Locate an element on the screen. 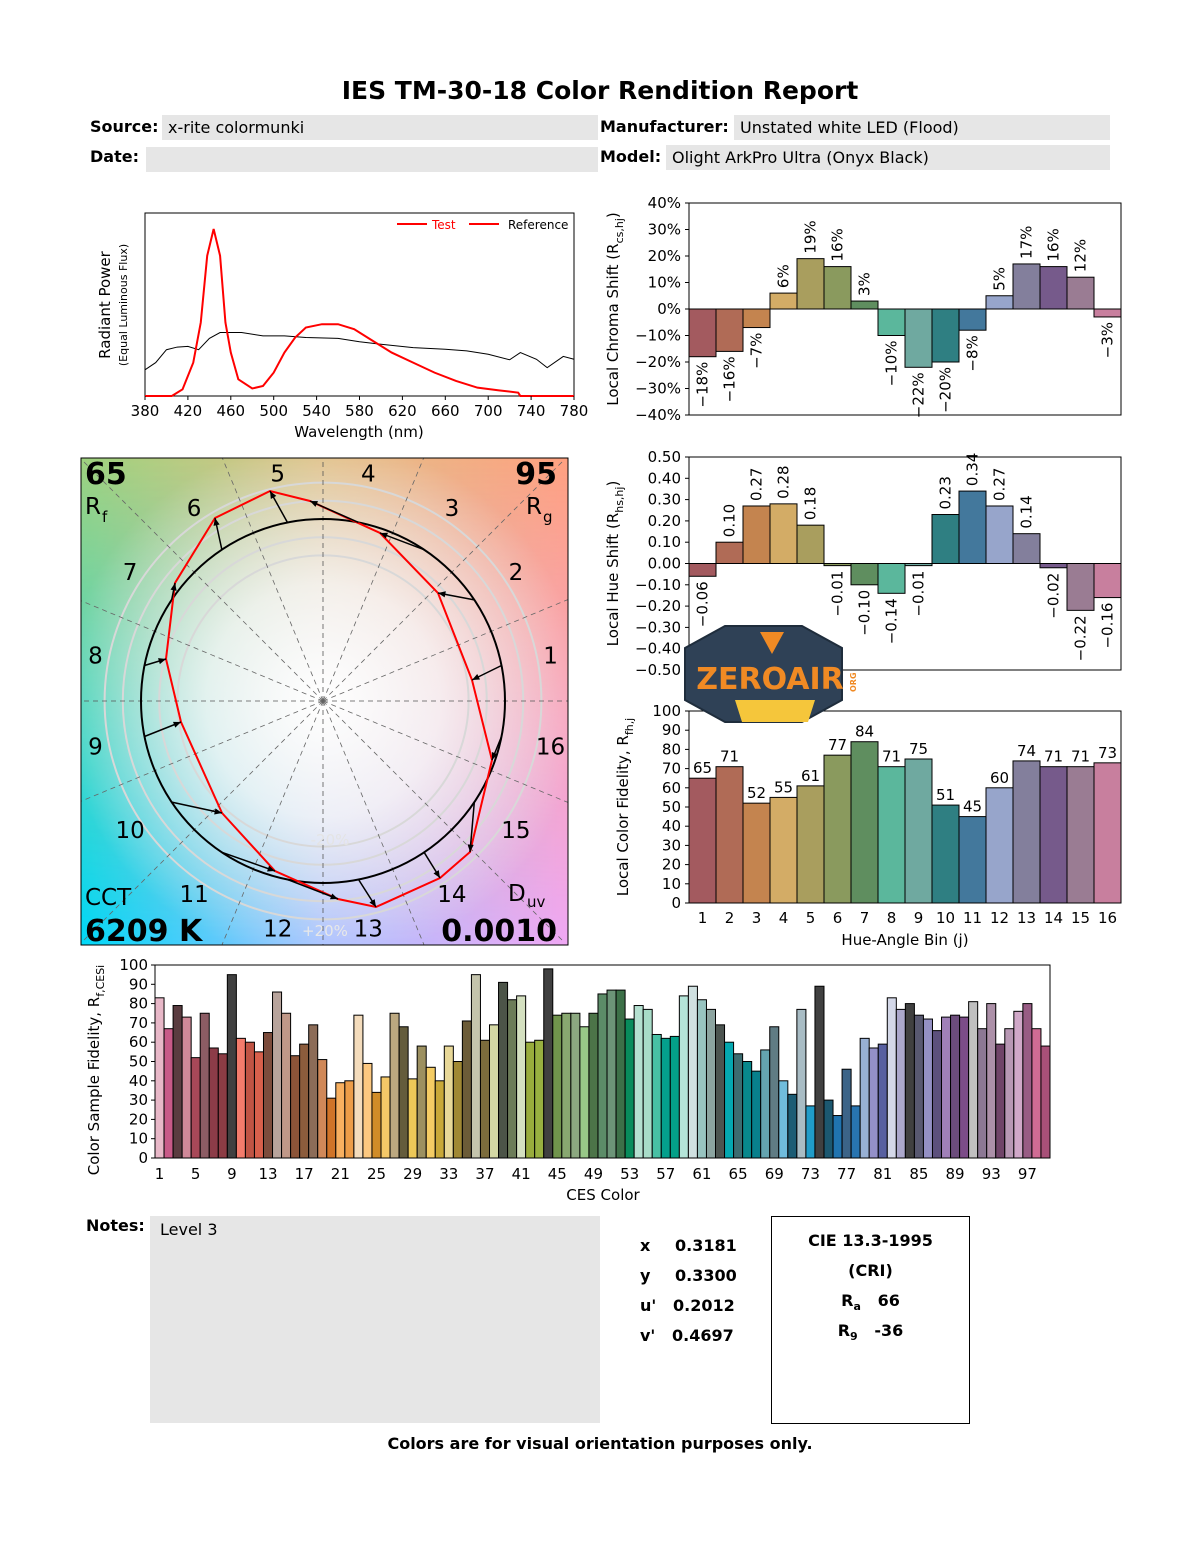 This screenshot has width=1200, height=1550. x-tick-label: 660 is located at coordinates (445, 411).